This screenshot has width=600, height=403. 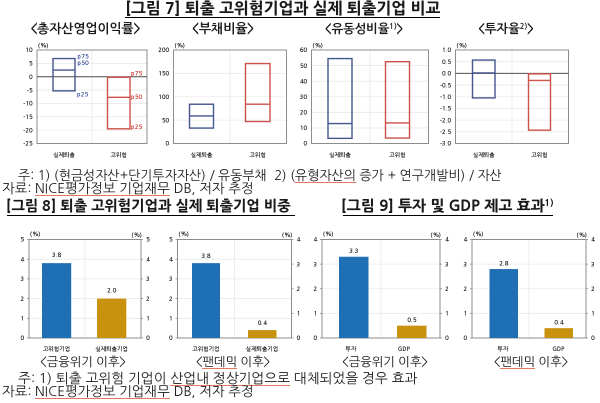 What do you see at coordinates (445, 97) in the screenshot?
I see `svg-text: -1.0` at bounding box center [445, 97].